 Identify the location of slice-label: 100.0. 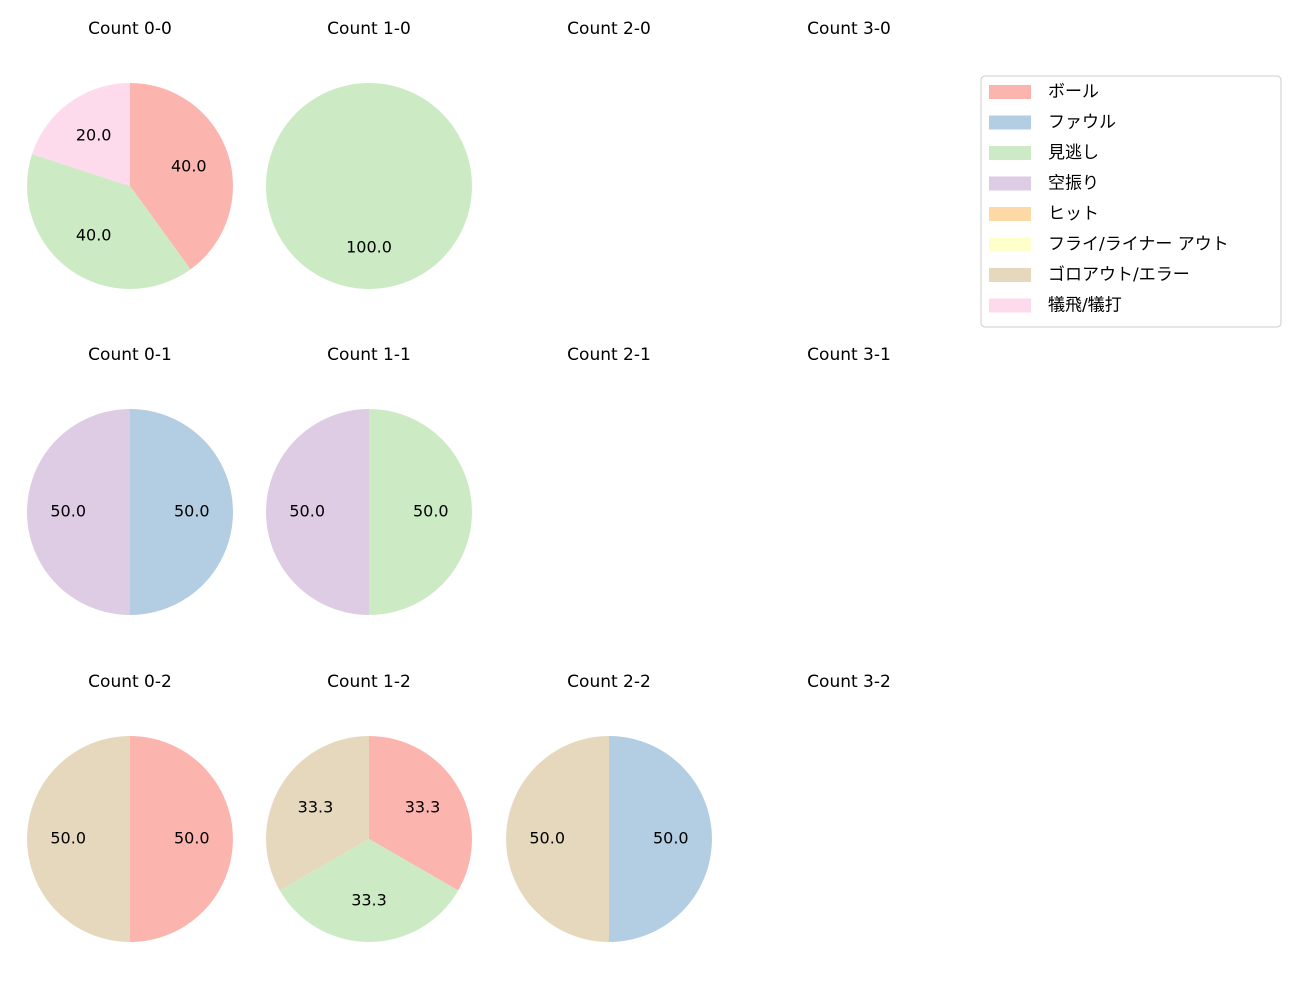
(369, 246).